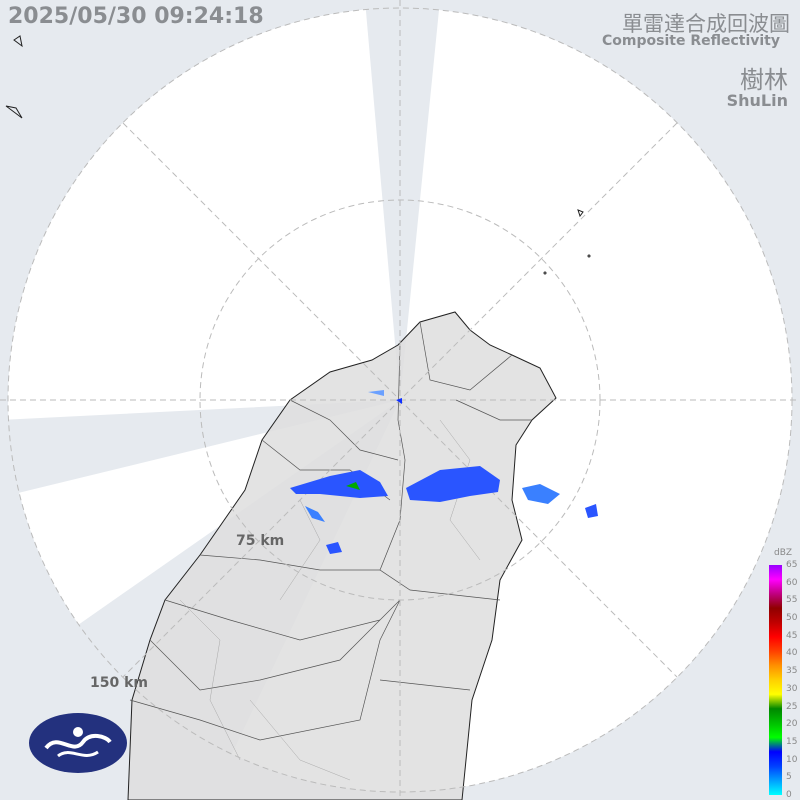 This screenshot has width=800, height=800. What do you see at coordinates (792, 671) in the screenshot?
I see `legend-tick: 35` at bounding box center [792, 671].